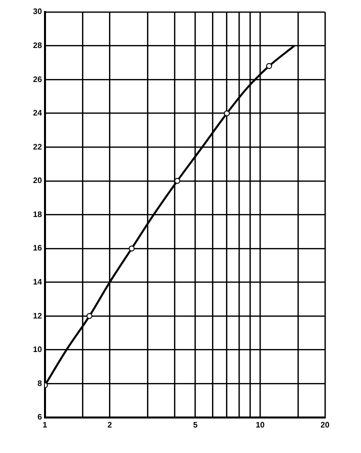  I want to click on y-tick-label: 24, so click(37, 113).